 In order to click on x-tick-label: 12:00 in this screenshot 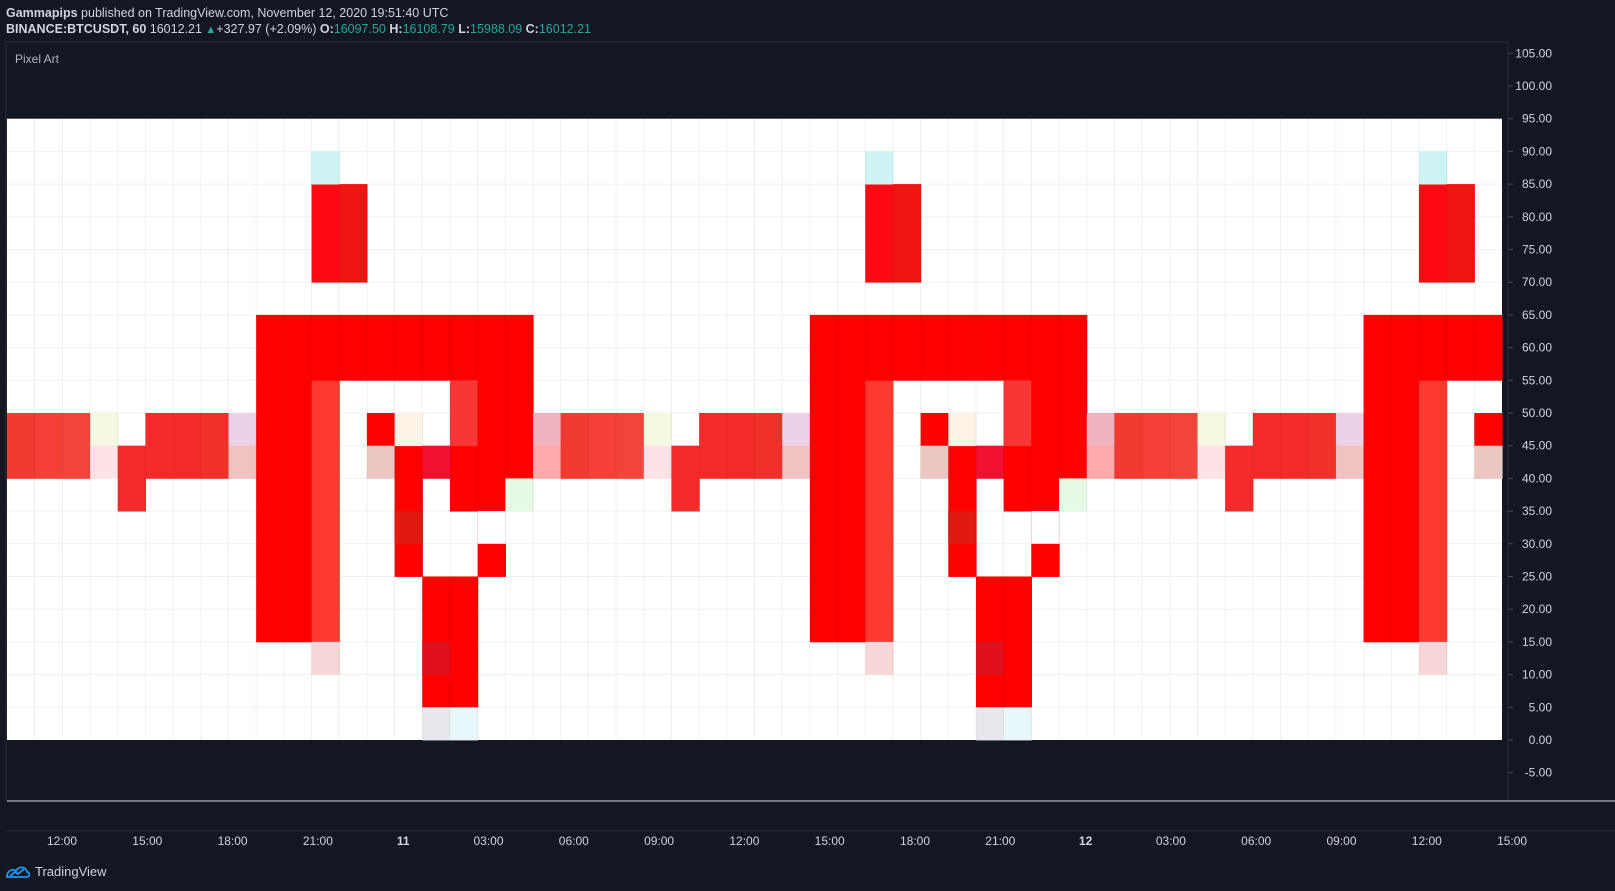, I will do `click(1427, 841)`.